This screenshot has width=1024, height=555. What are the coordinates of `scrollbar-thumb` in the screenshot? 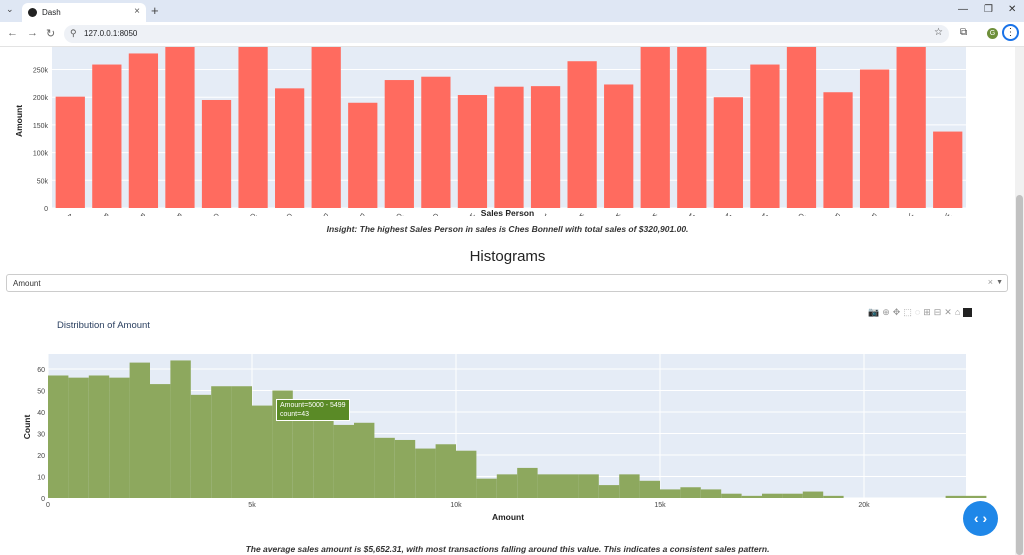 It's located at (1019, 375).